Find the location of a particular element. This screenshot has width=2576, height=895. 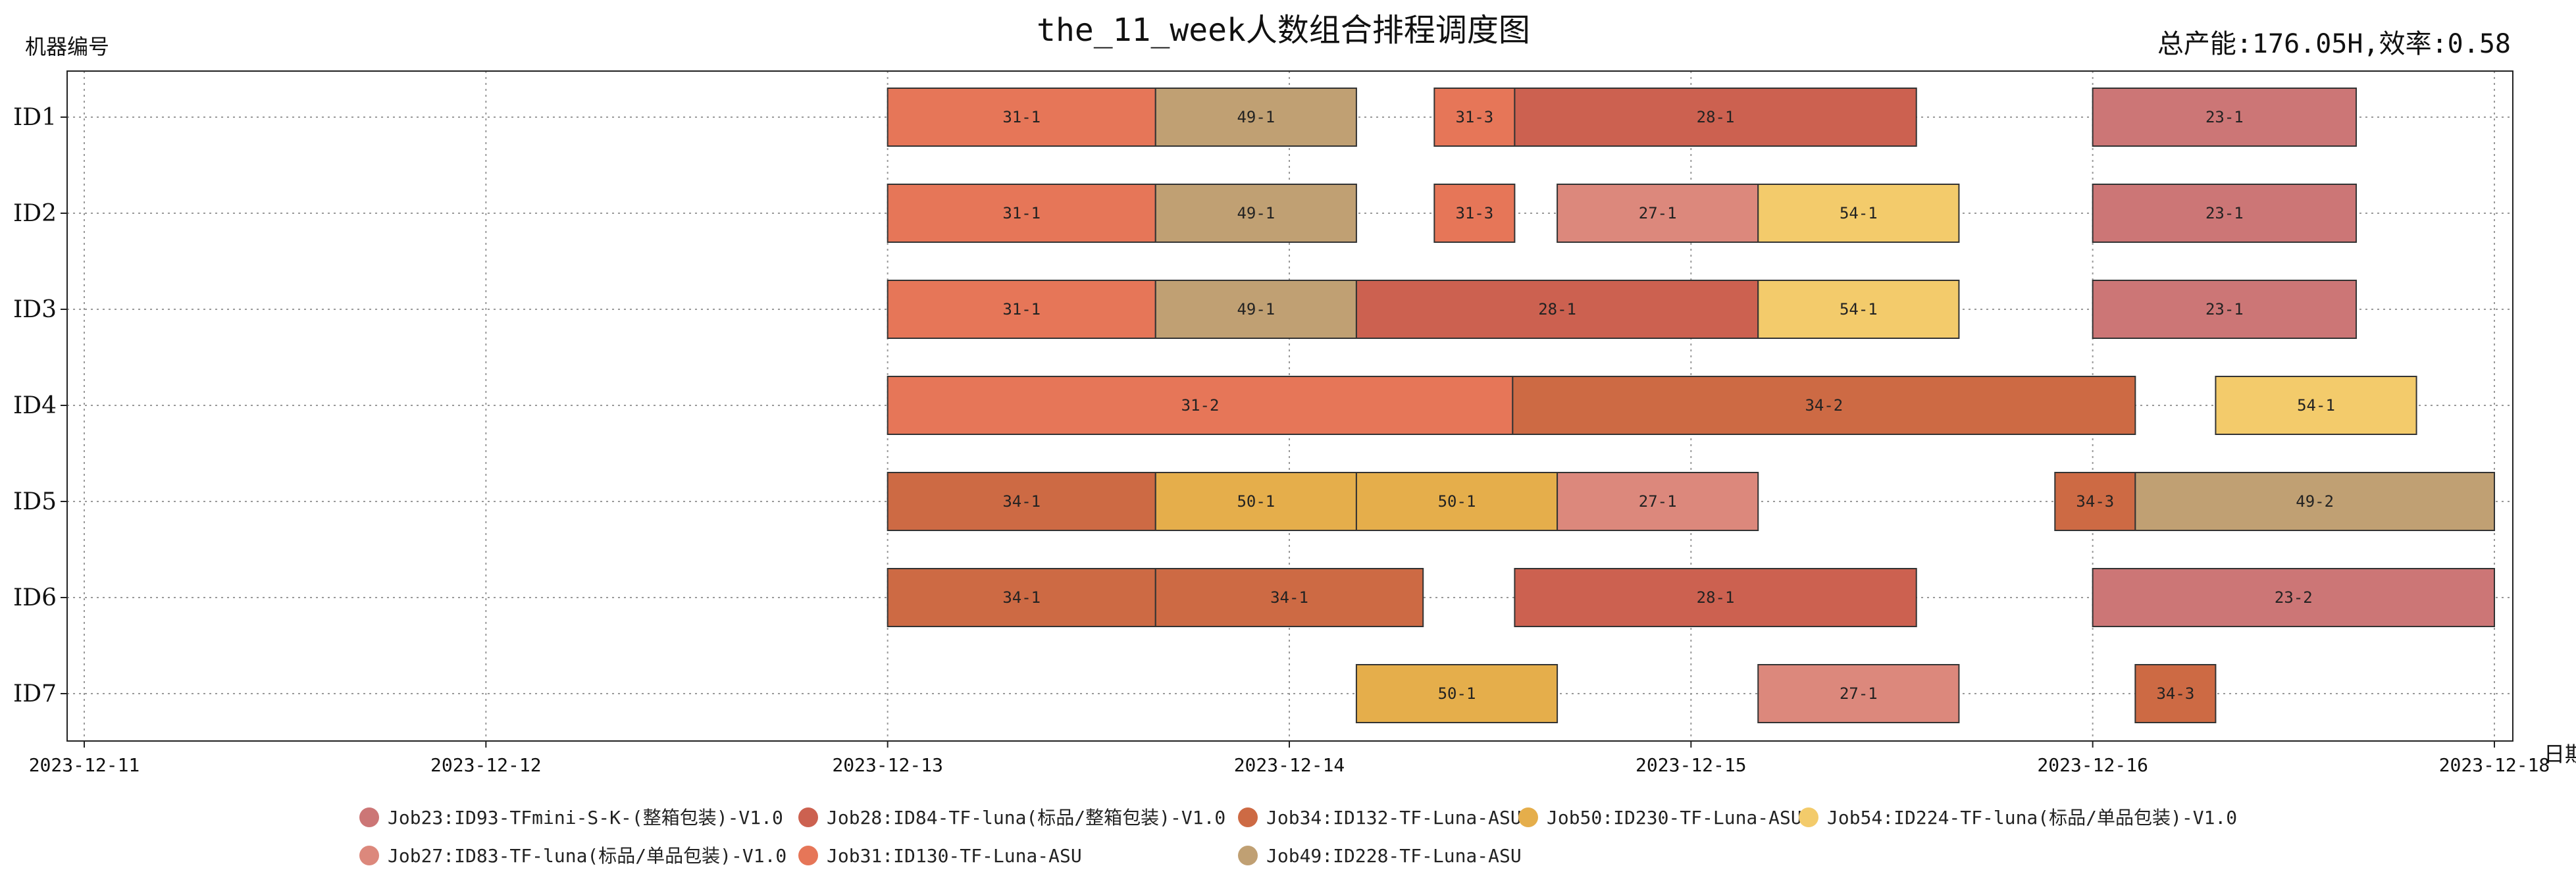

y-tick-label: ID3 is located at coordinates (35, 309).